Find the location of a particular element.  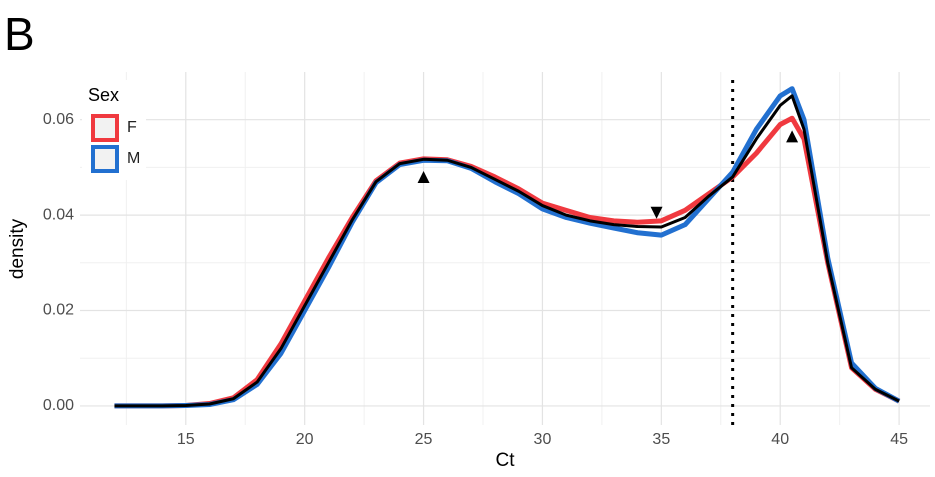

x-tick-label: 15 is located at coordinates (186, 439).